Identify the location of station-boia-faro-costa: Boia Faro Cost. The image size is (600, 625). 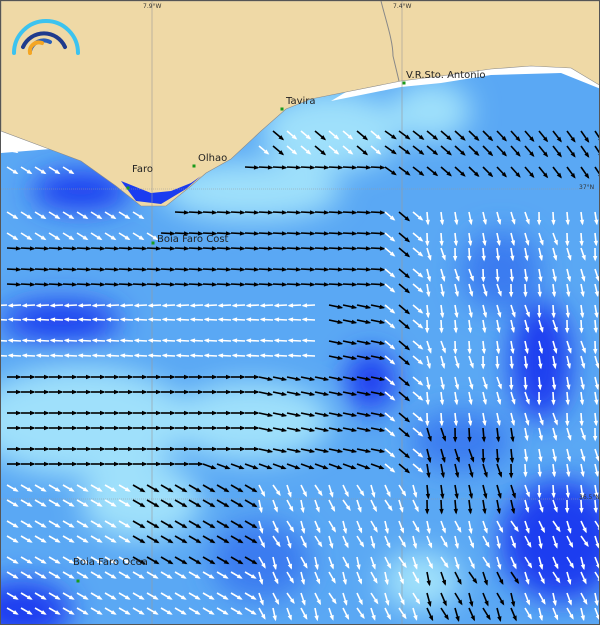
(193, 239).